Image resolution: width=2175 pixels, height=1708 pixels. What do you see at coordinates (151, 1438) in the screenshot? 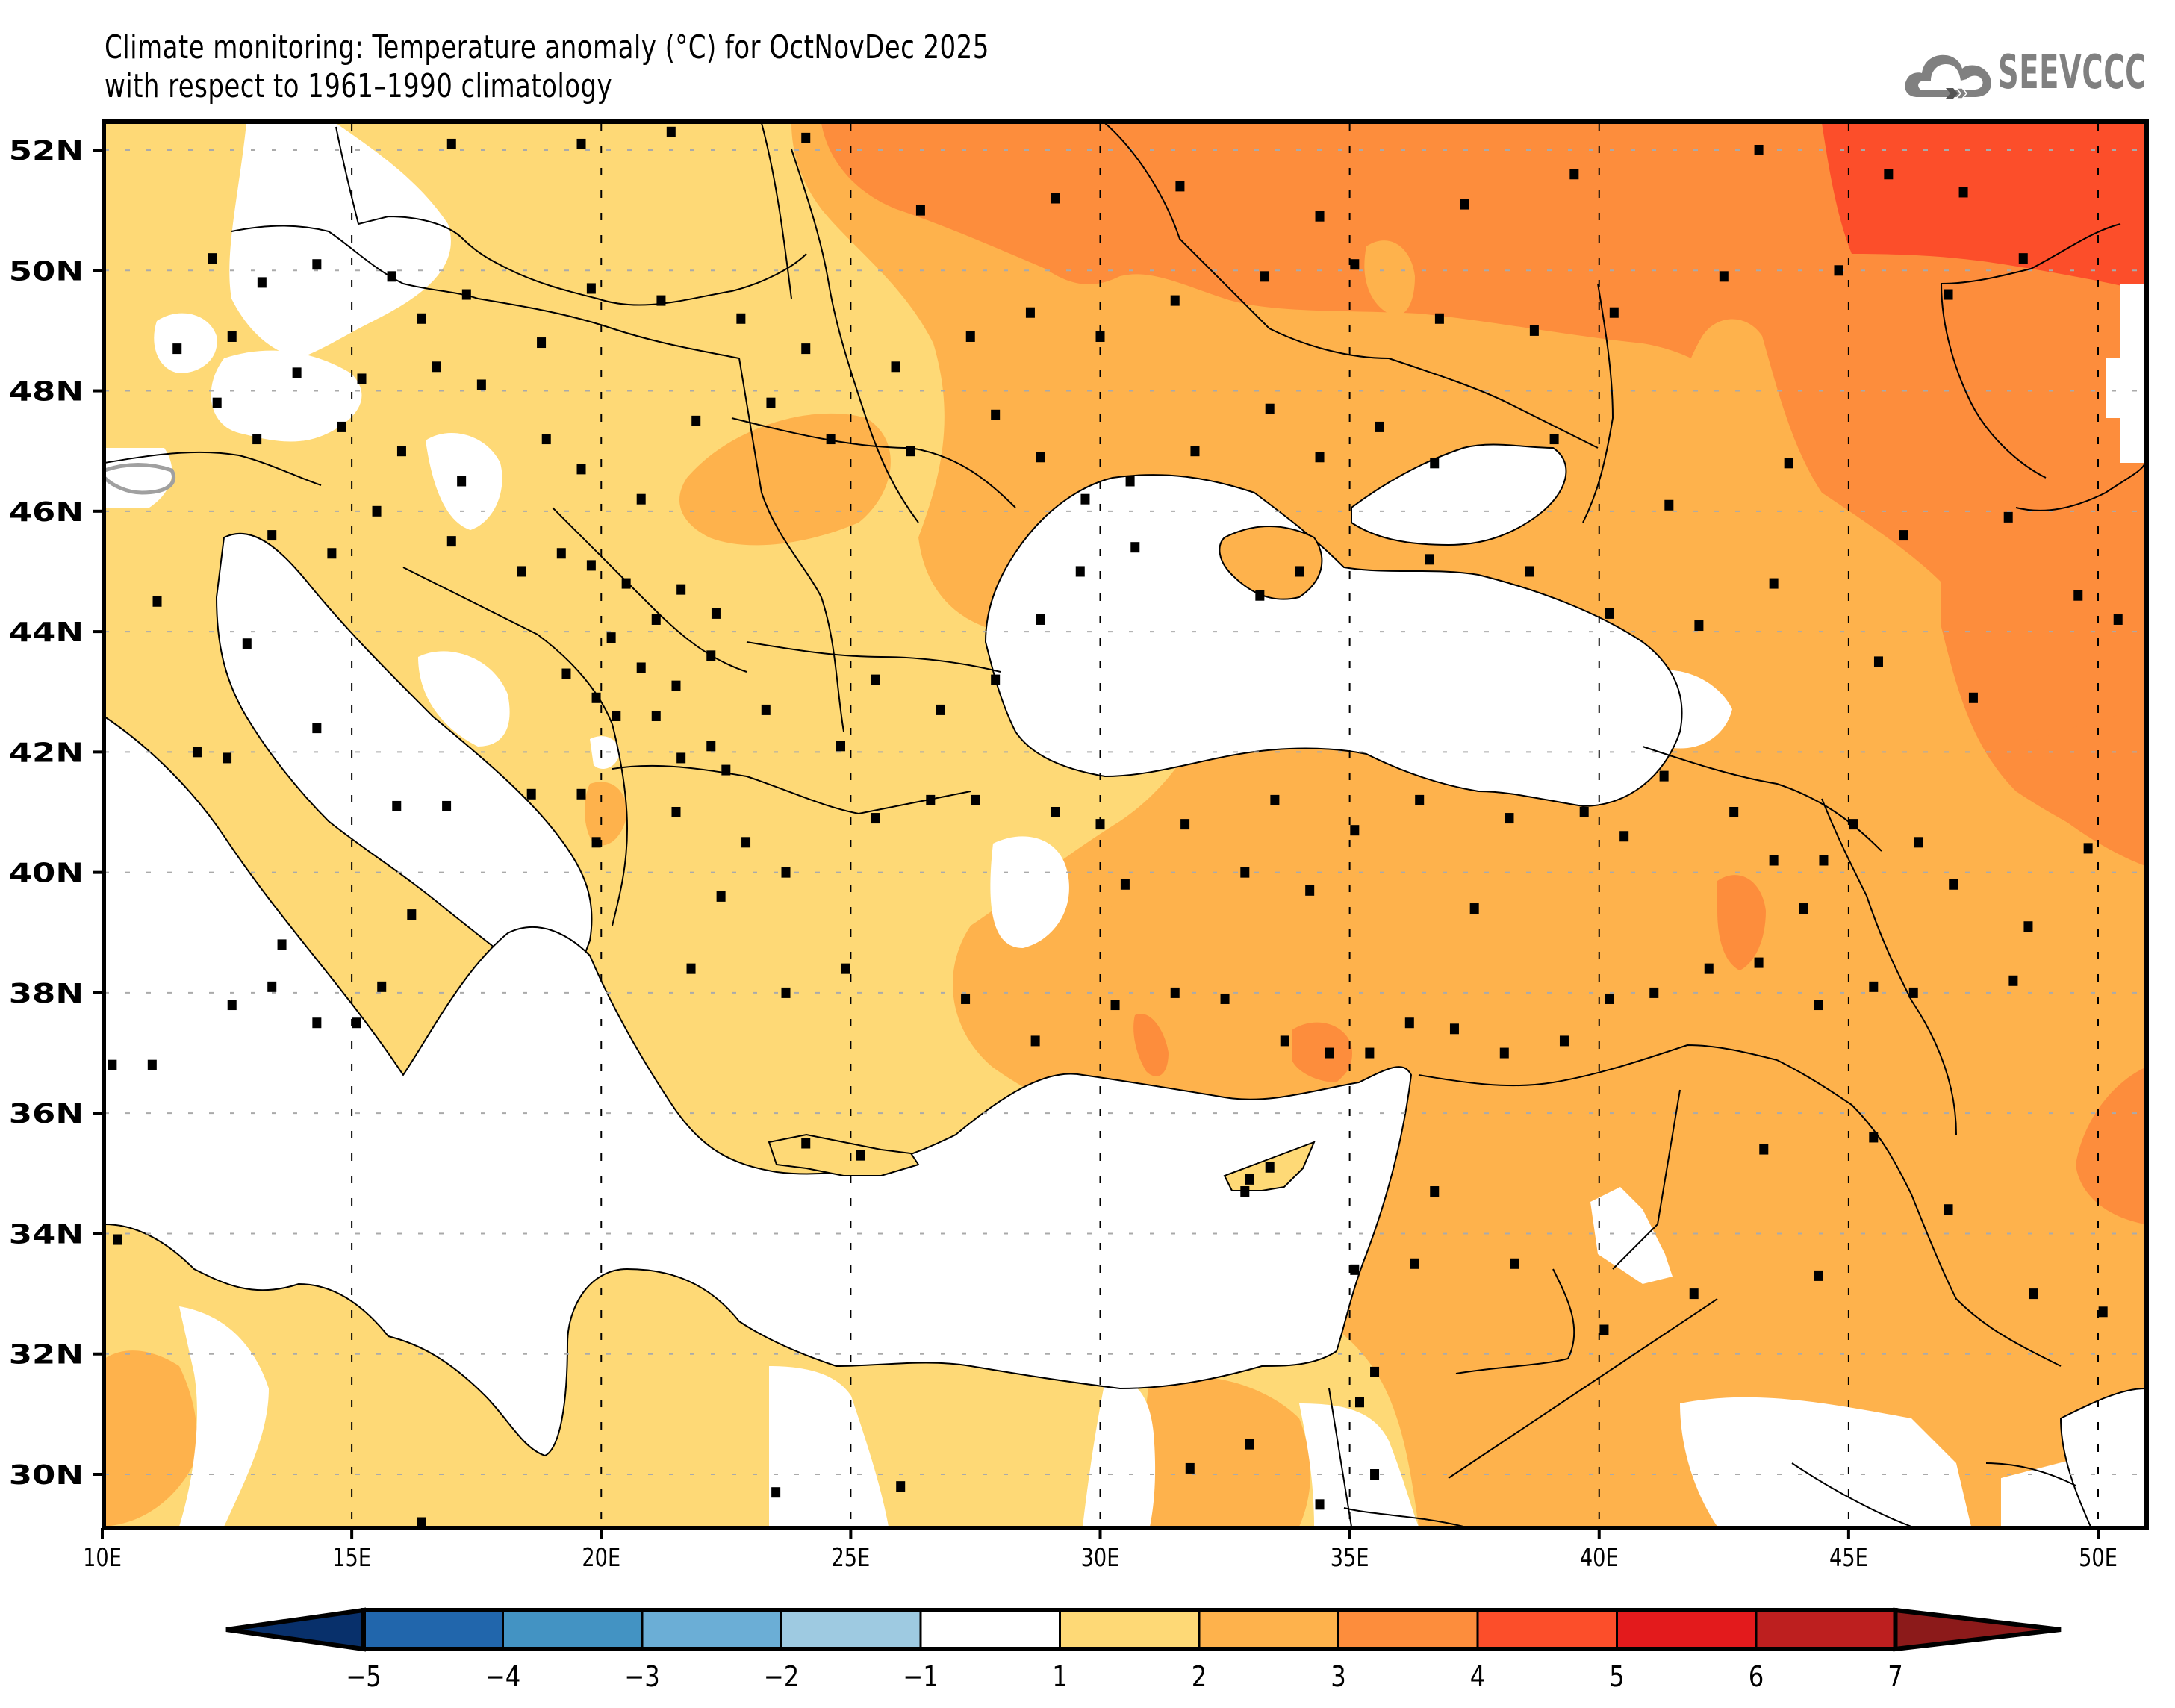
I see `region-2-3-libya` at bounding box center [151, 1438].